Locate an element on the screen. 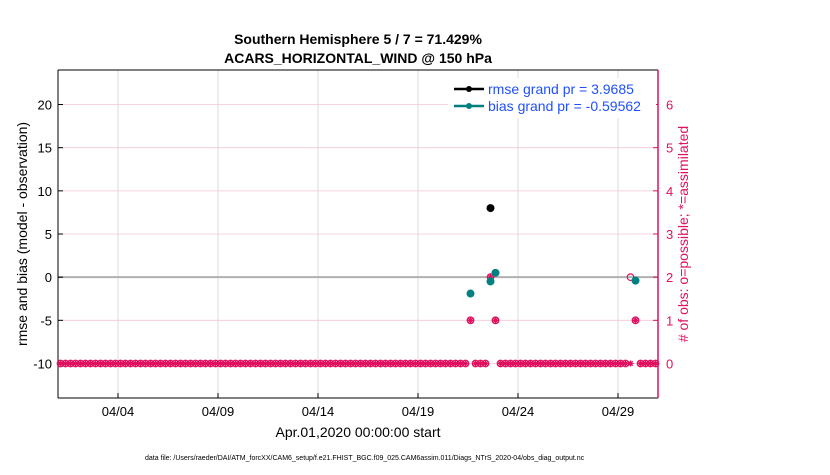 This screenshot has width=830, height=475. y-right-tick-label: 4 is located at coordinates (669, 191).